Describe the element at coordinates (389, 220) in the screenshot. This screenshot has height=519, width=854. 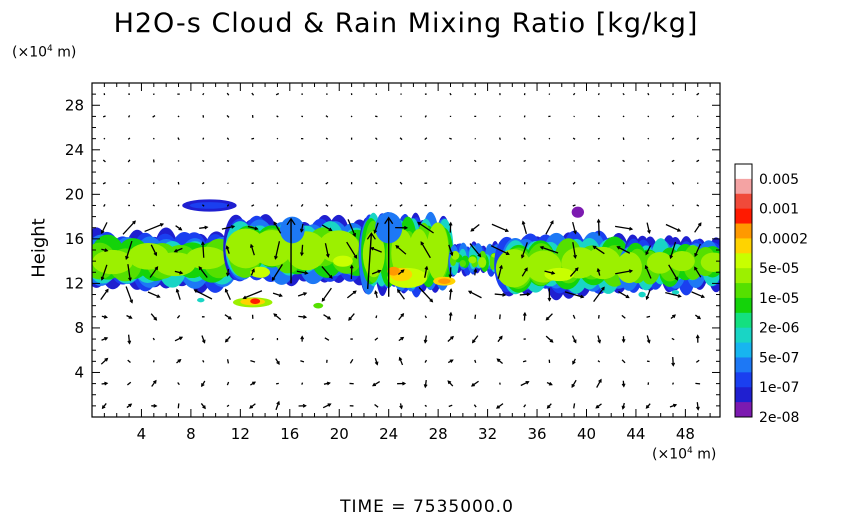
I see `updraft-vector-head` at that location.